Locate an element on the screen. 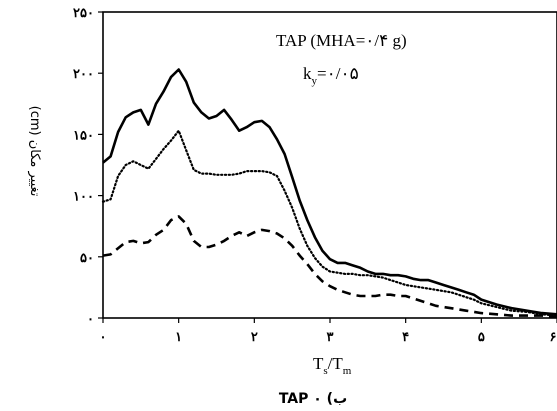  annotation-line2: ky=۰/۰۵ is located at coordinates (331, 75).